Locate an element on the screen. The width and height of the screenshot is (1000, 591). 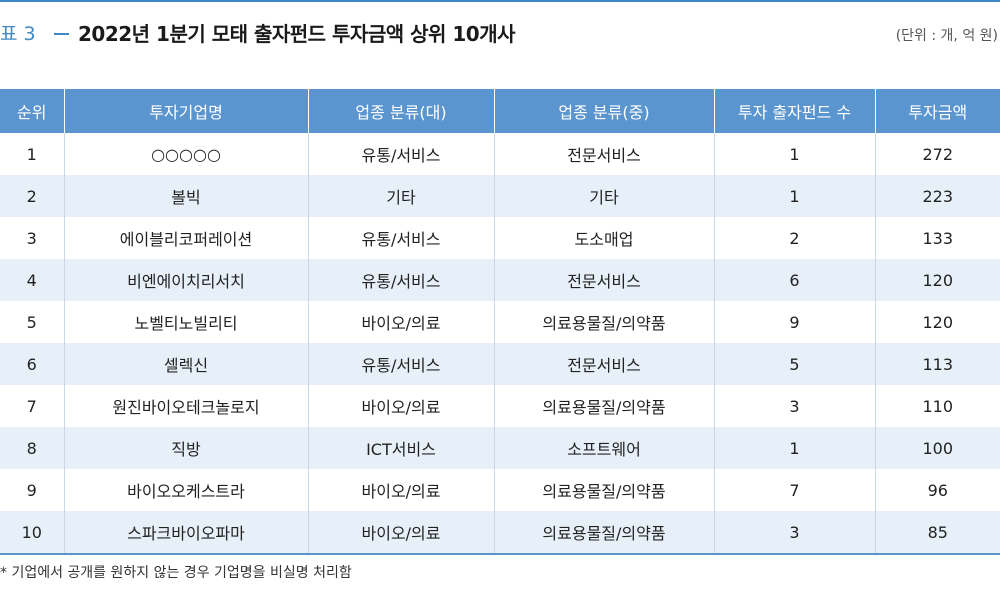
cell-company: 셀렉신 is located at coordinates (185, 364).